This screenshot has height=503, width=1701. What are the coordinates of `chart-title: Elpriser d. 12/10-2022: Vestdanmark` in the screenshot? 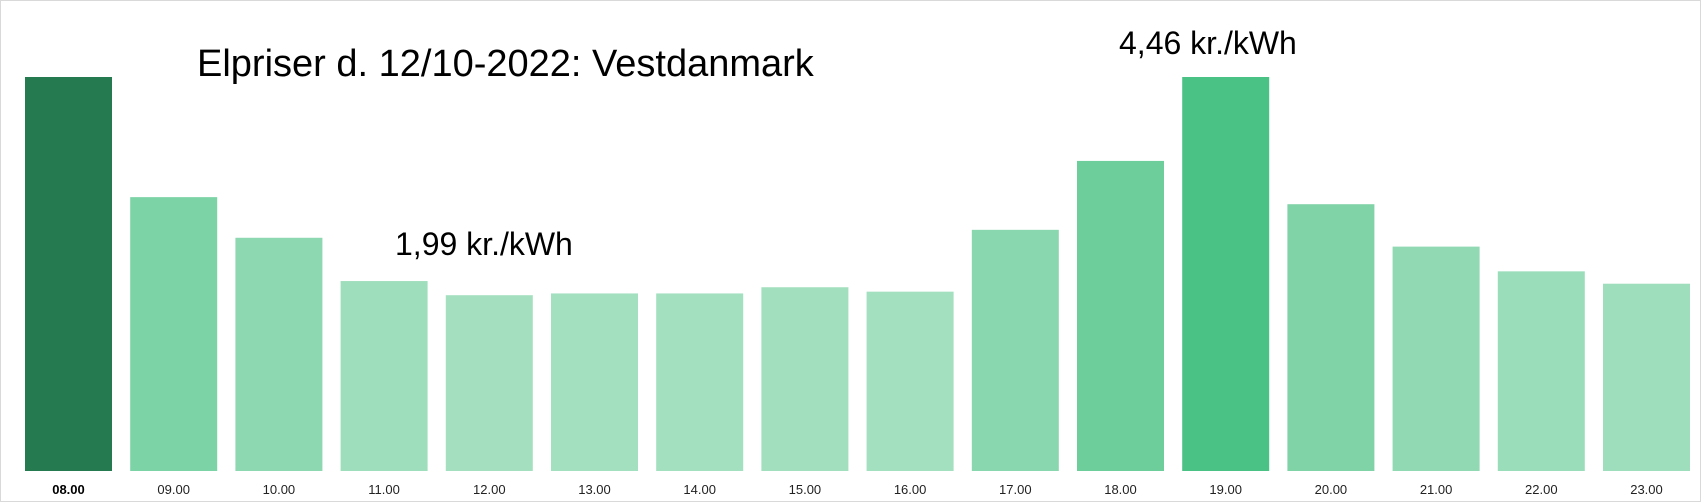 It's located at (505, 64).